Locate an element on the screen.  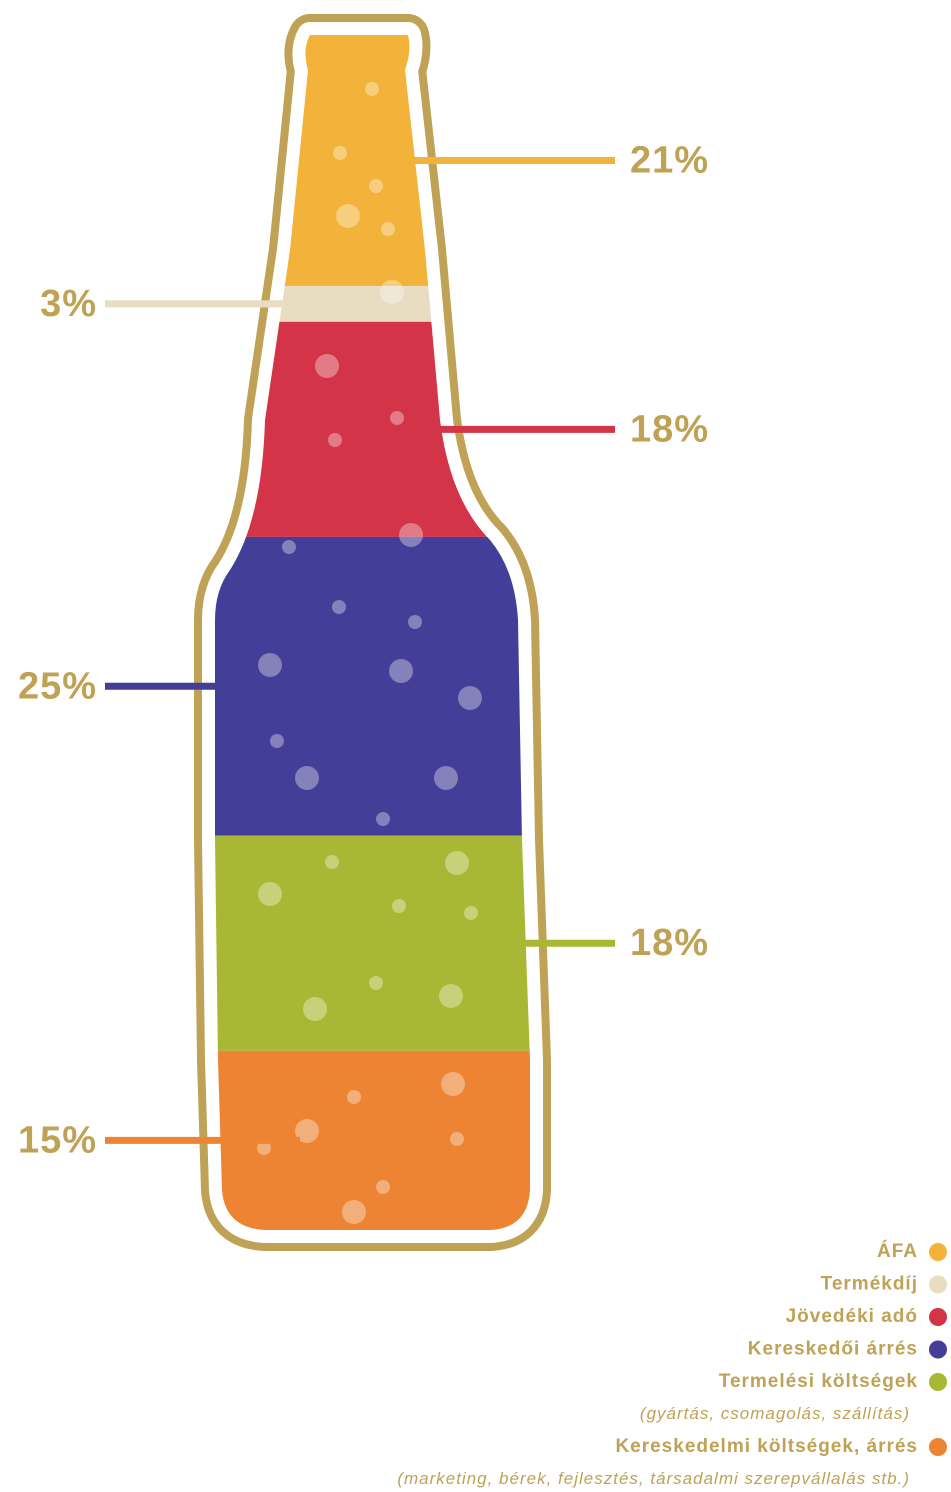
legend-label: ÁFA is located at coordinates (897, 1251).